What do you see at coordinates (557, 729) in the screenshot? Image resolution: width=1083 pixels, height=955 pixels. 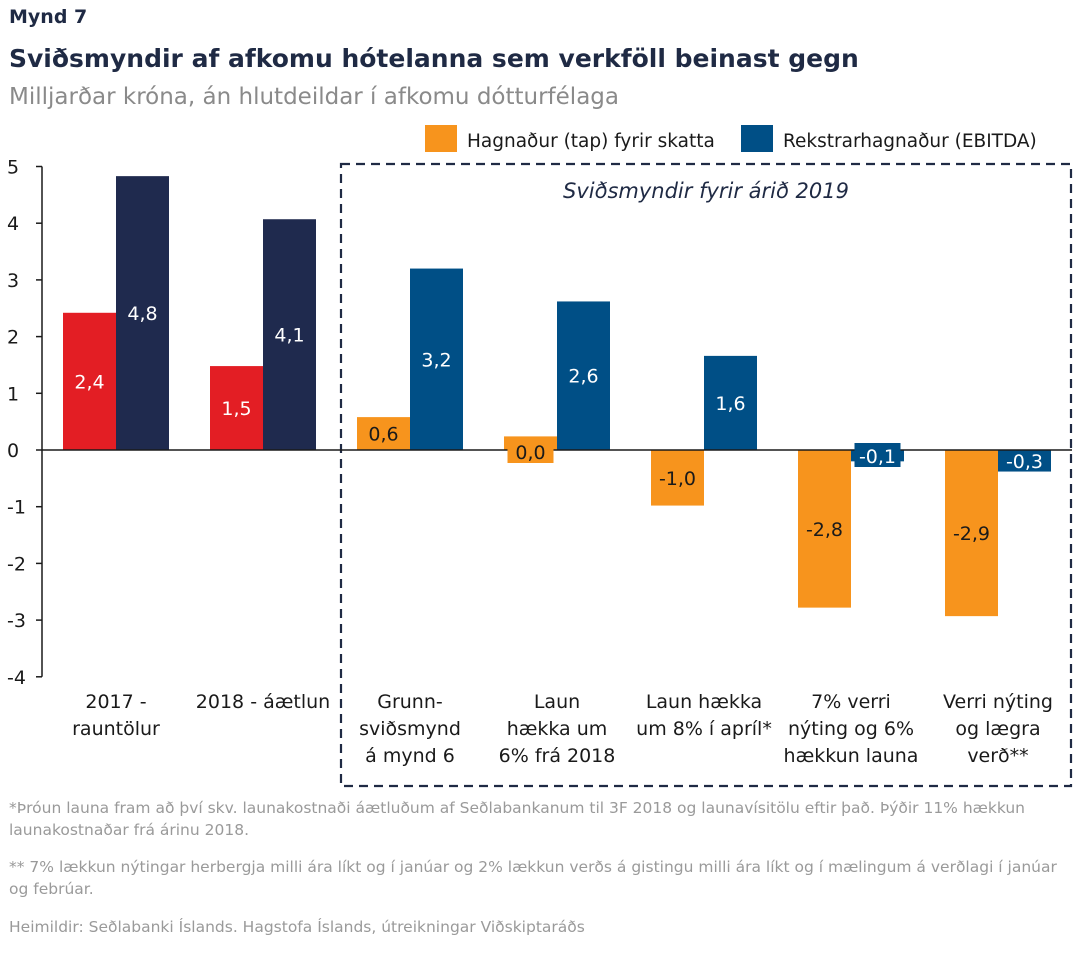 I see `category-label: hækka um` at bounding box center [557, 729].